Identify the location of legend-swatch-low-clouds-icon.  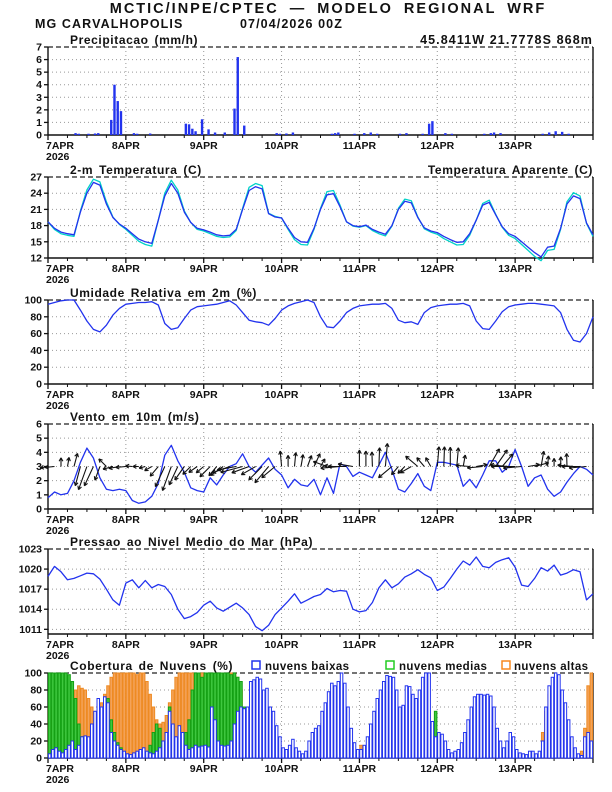
(256, 665).